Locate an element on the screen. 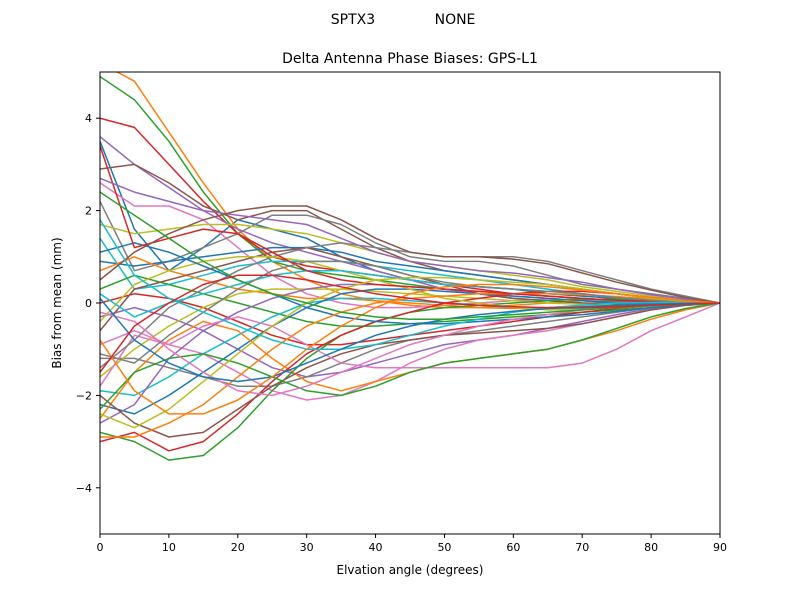 This screenshot has width=800, height=600. y-tick-label: 0 is located at coordinates (88, 303).